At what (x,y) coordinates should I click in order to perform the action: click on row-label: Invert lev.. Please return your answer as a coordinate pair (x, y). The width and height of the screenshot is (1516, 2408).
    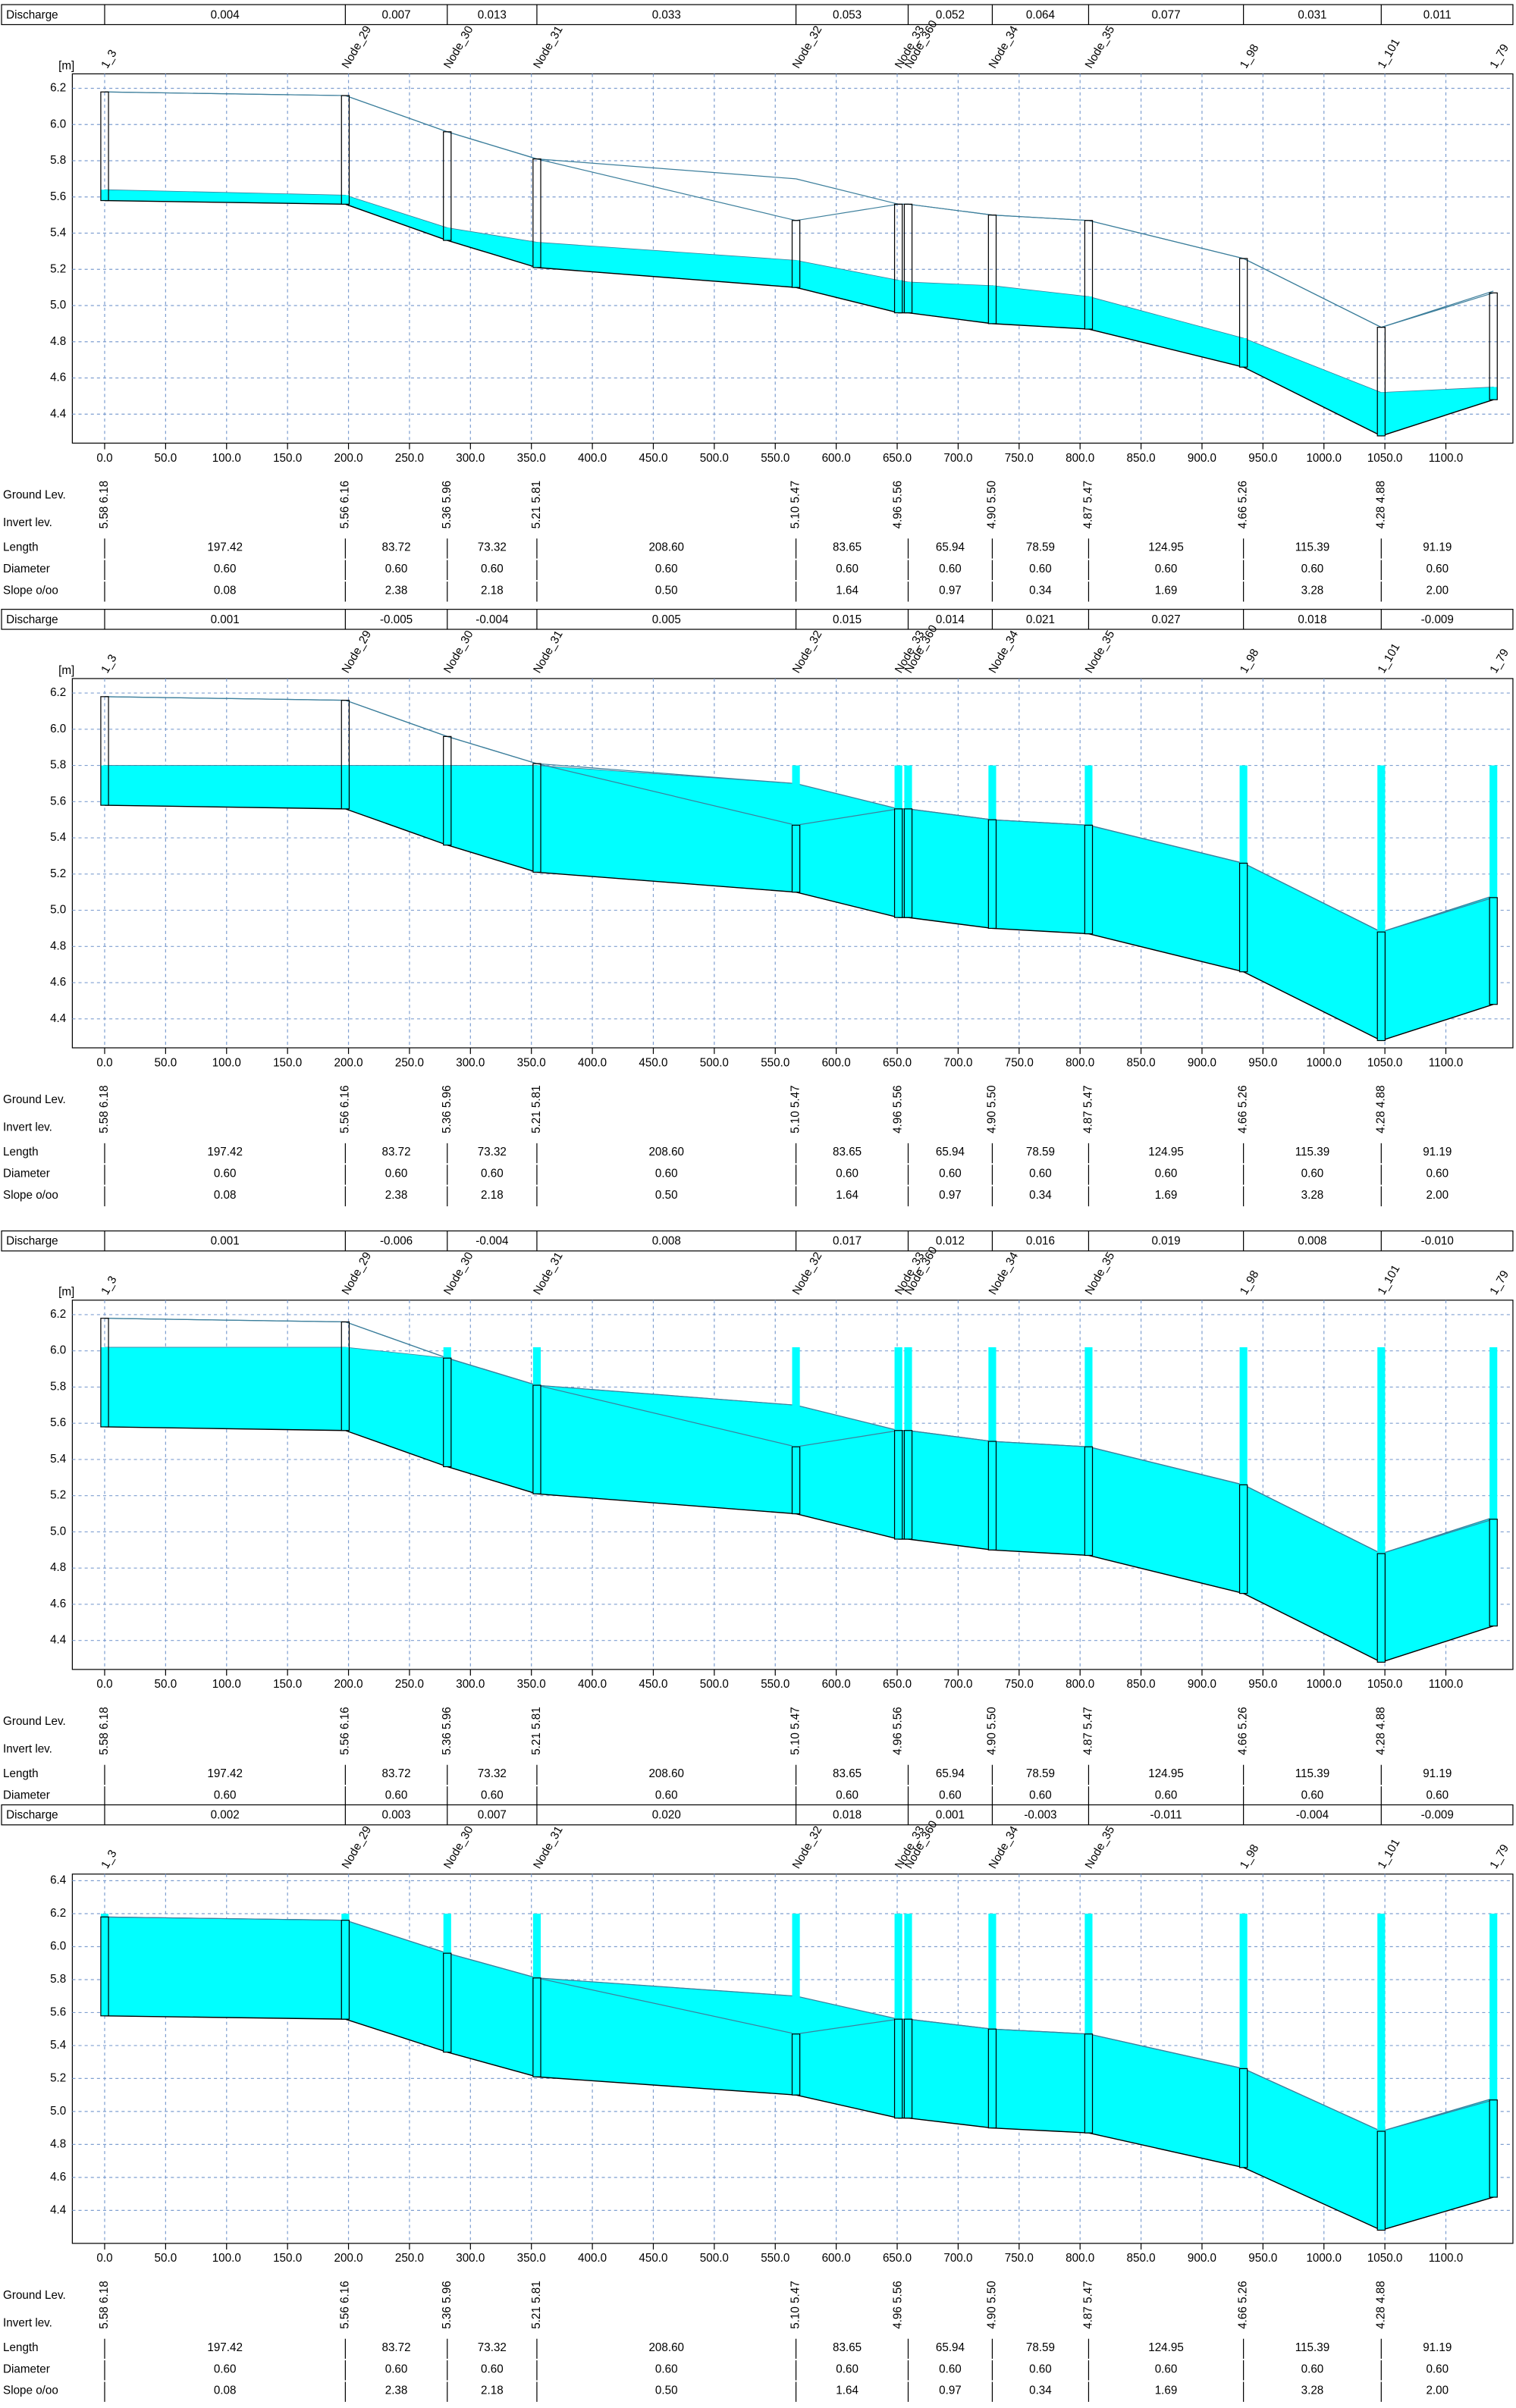
    Looking at the image, I should click on (28, 522).